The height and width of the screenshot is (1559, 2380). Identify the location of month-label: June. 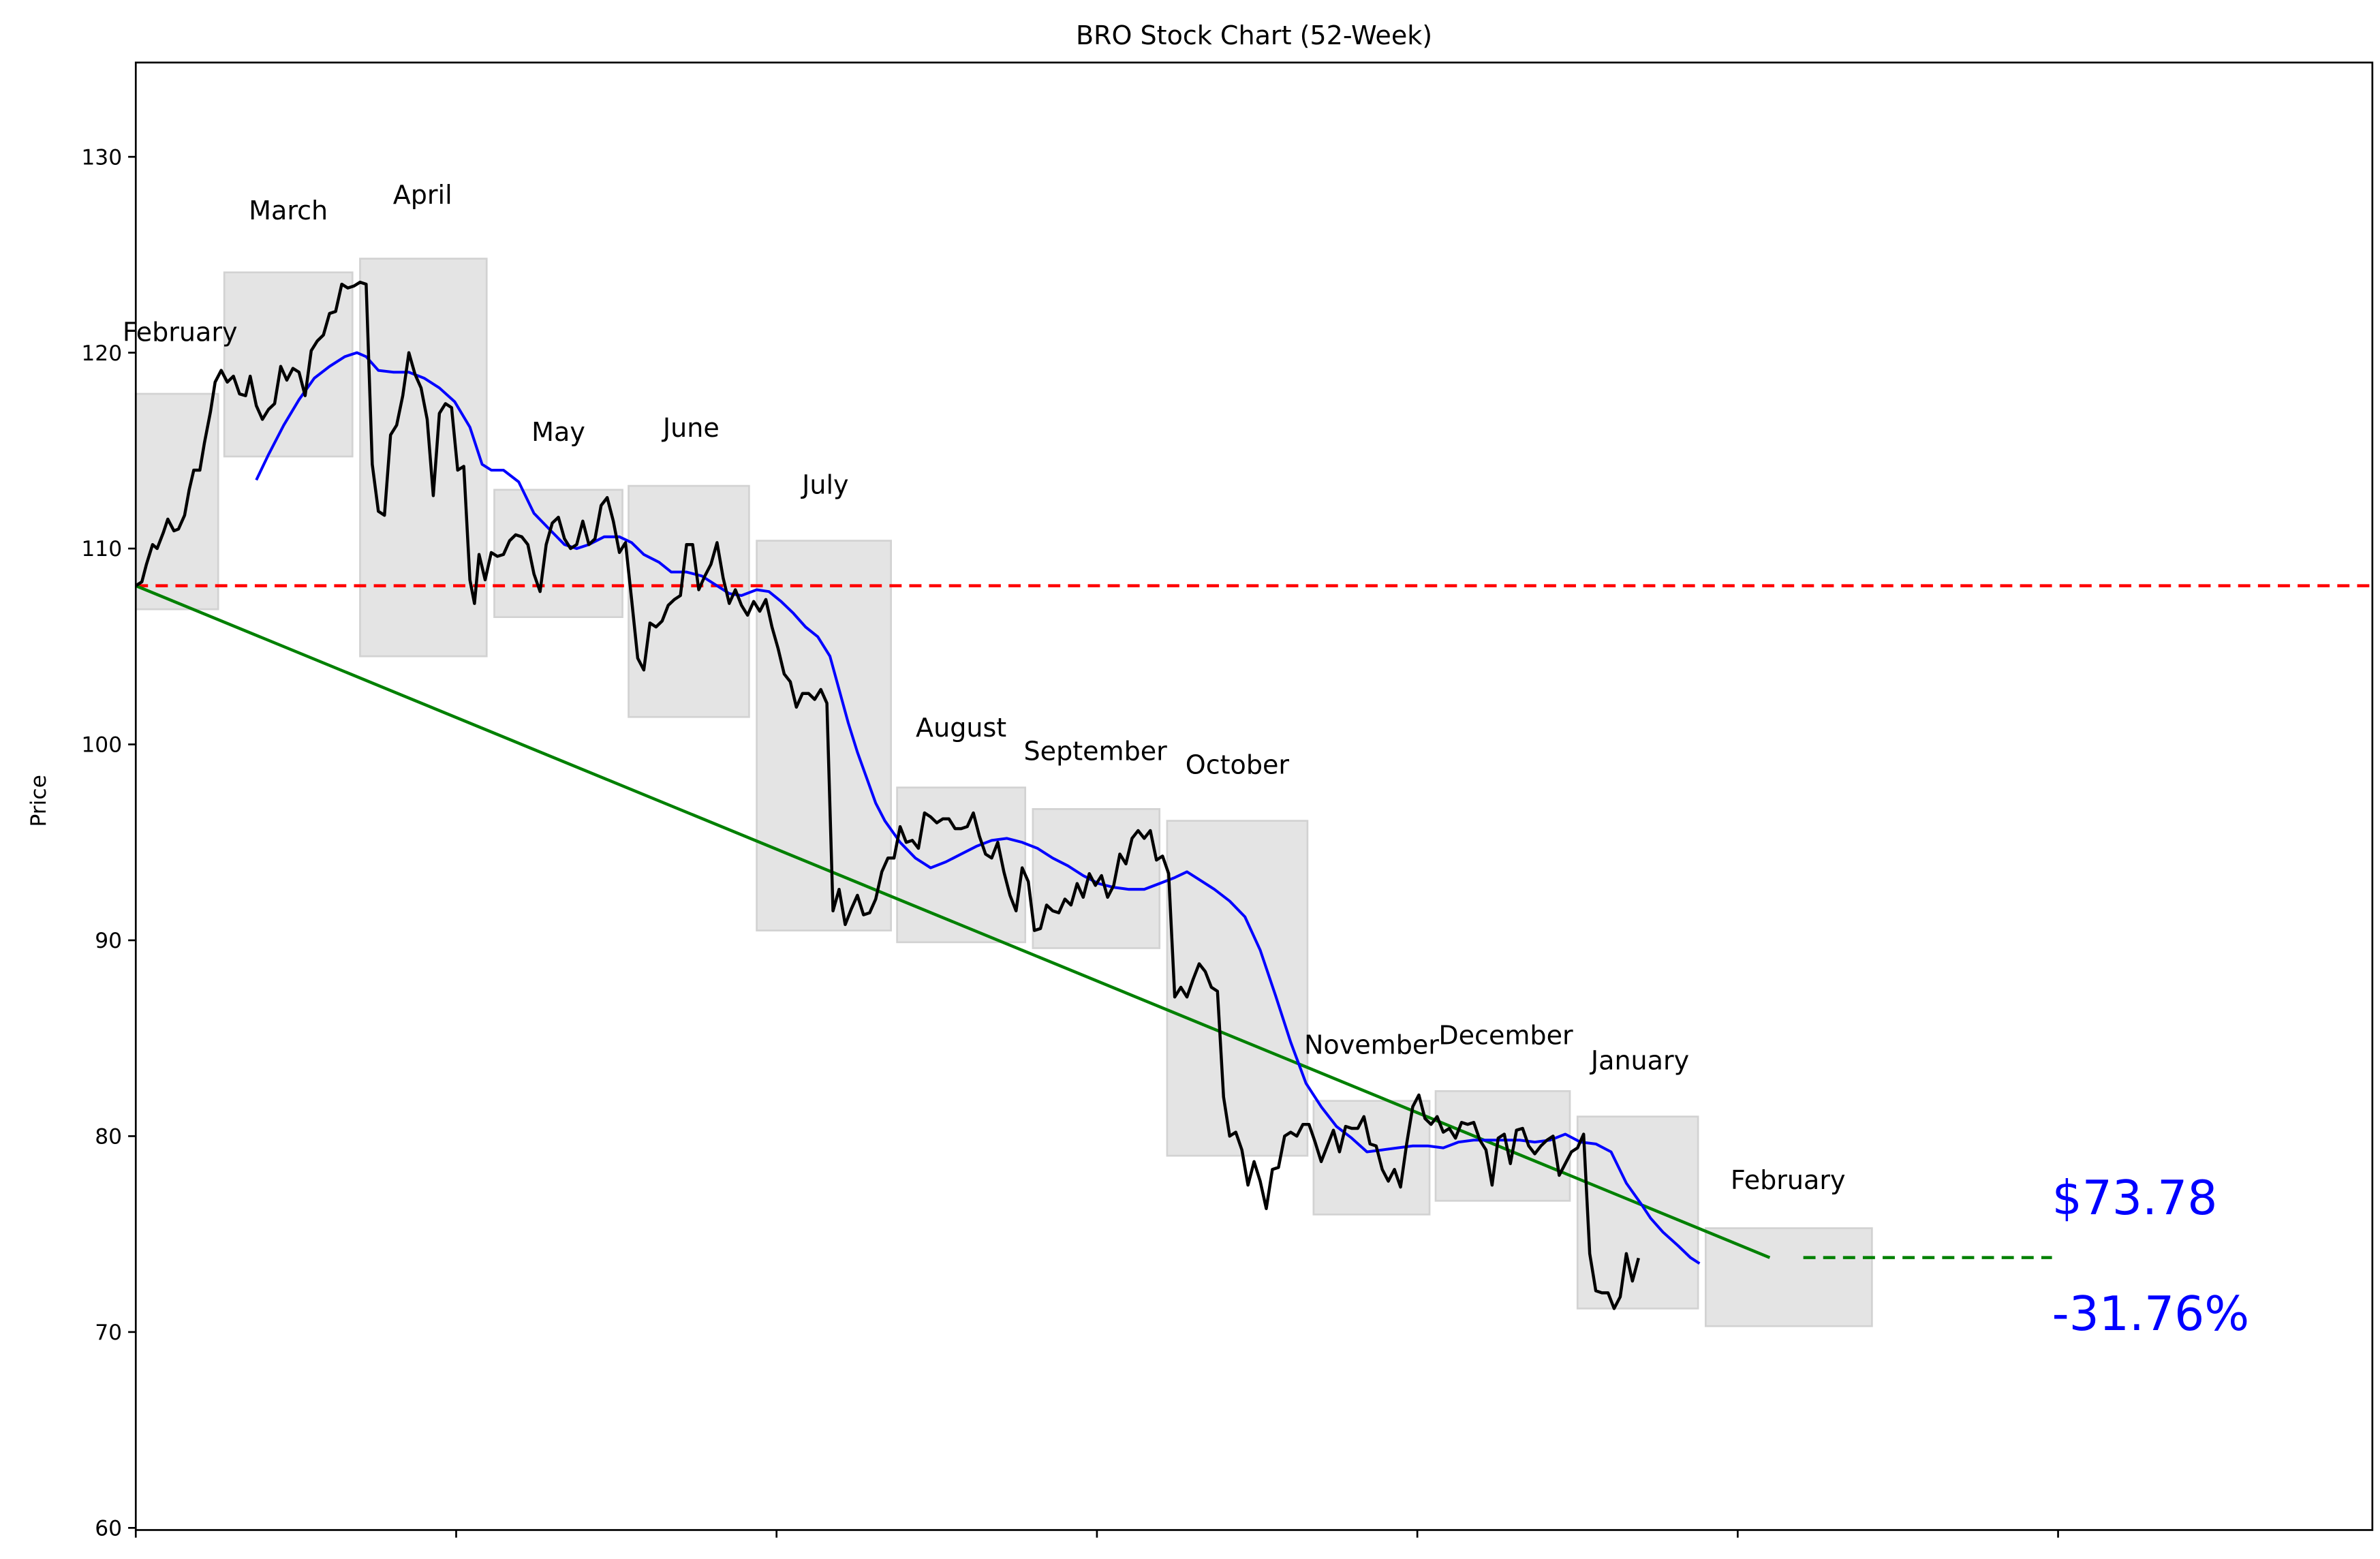
(691, 428).